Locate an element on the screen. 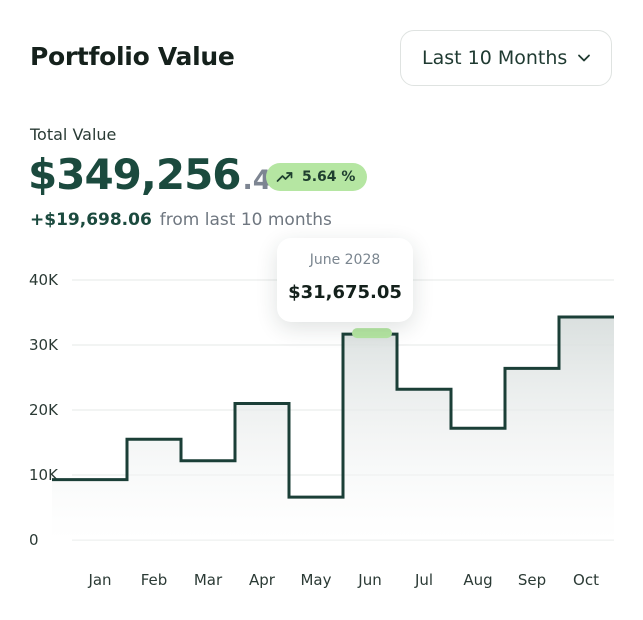 The height and width of the screenshot is (620, 643). tooltip-date: June 2028 is located at coordinates (345, 260).